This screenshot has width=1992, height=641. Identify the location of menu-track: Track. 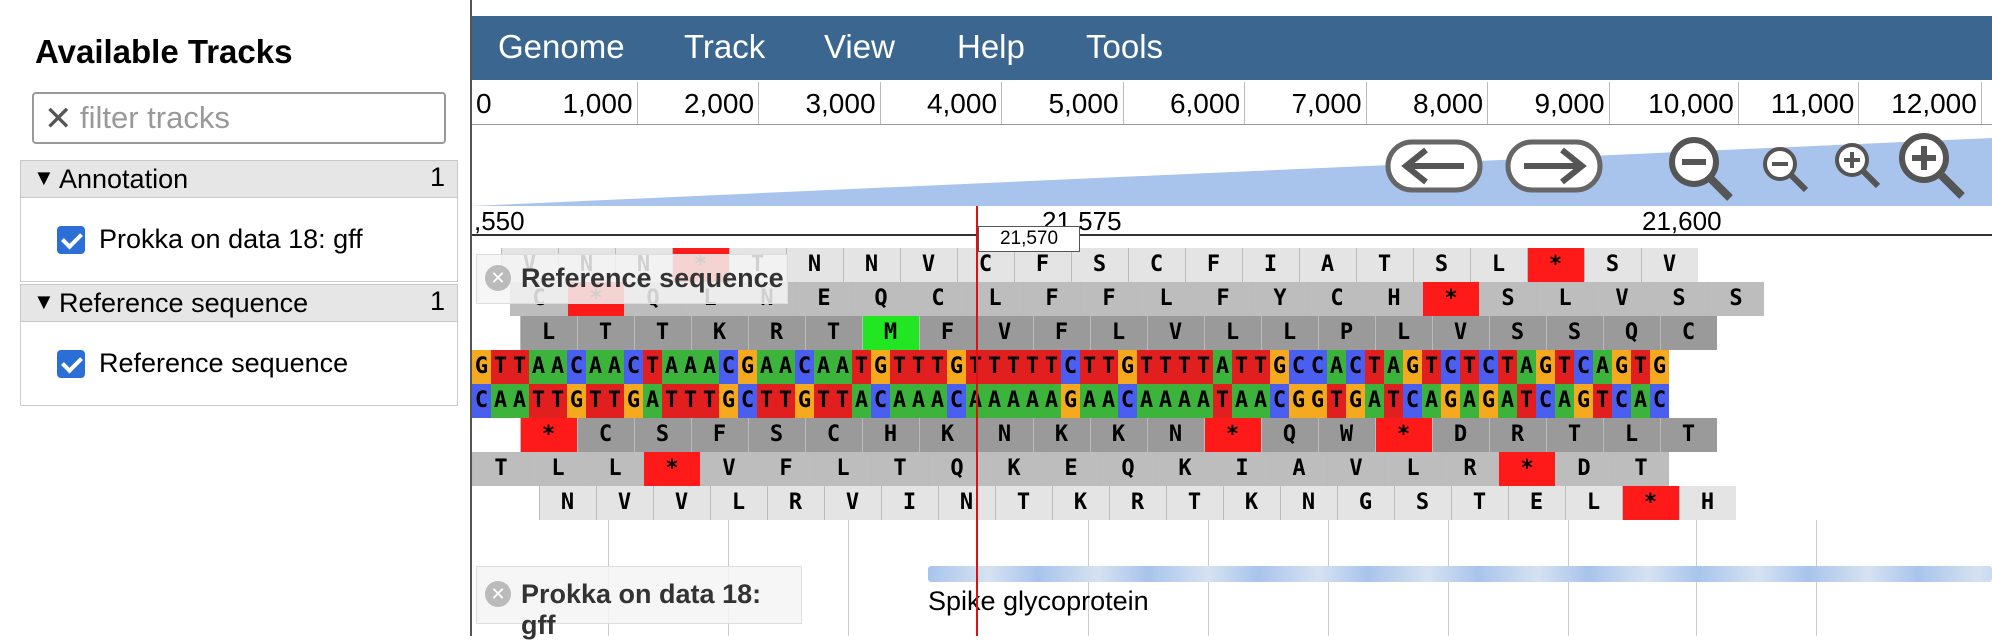
(725, 46).